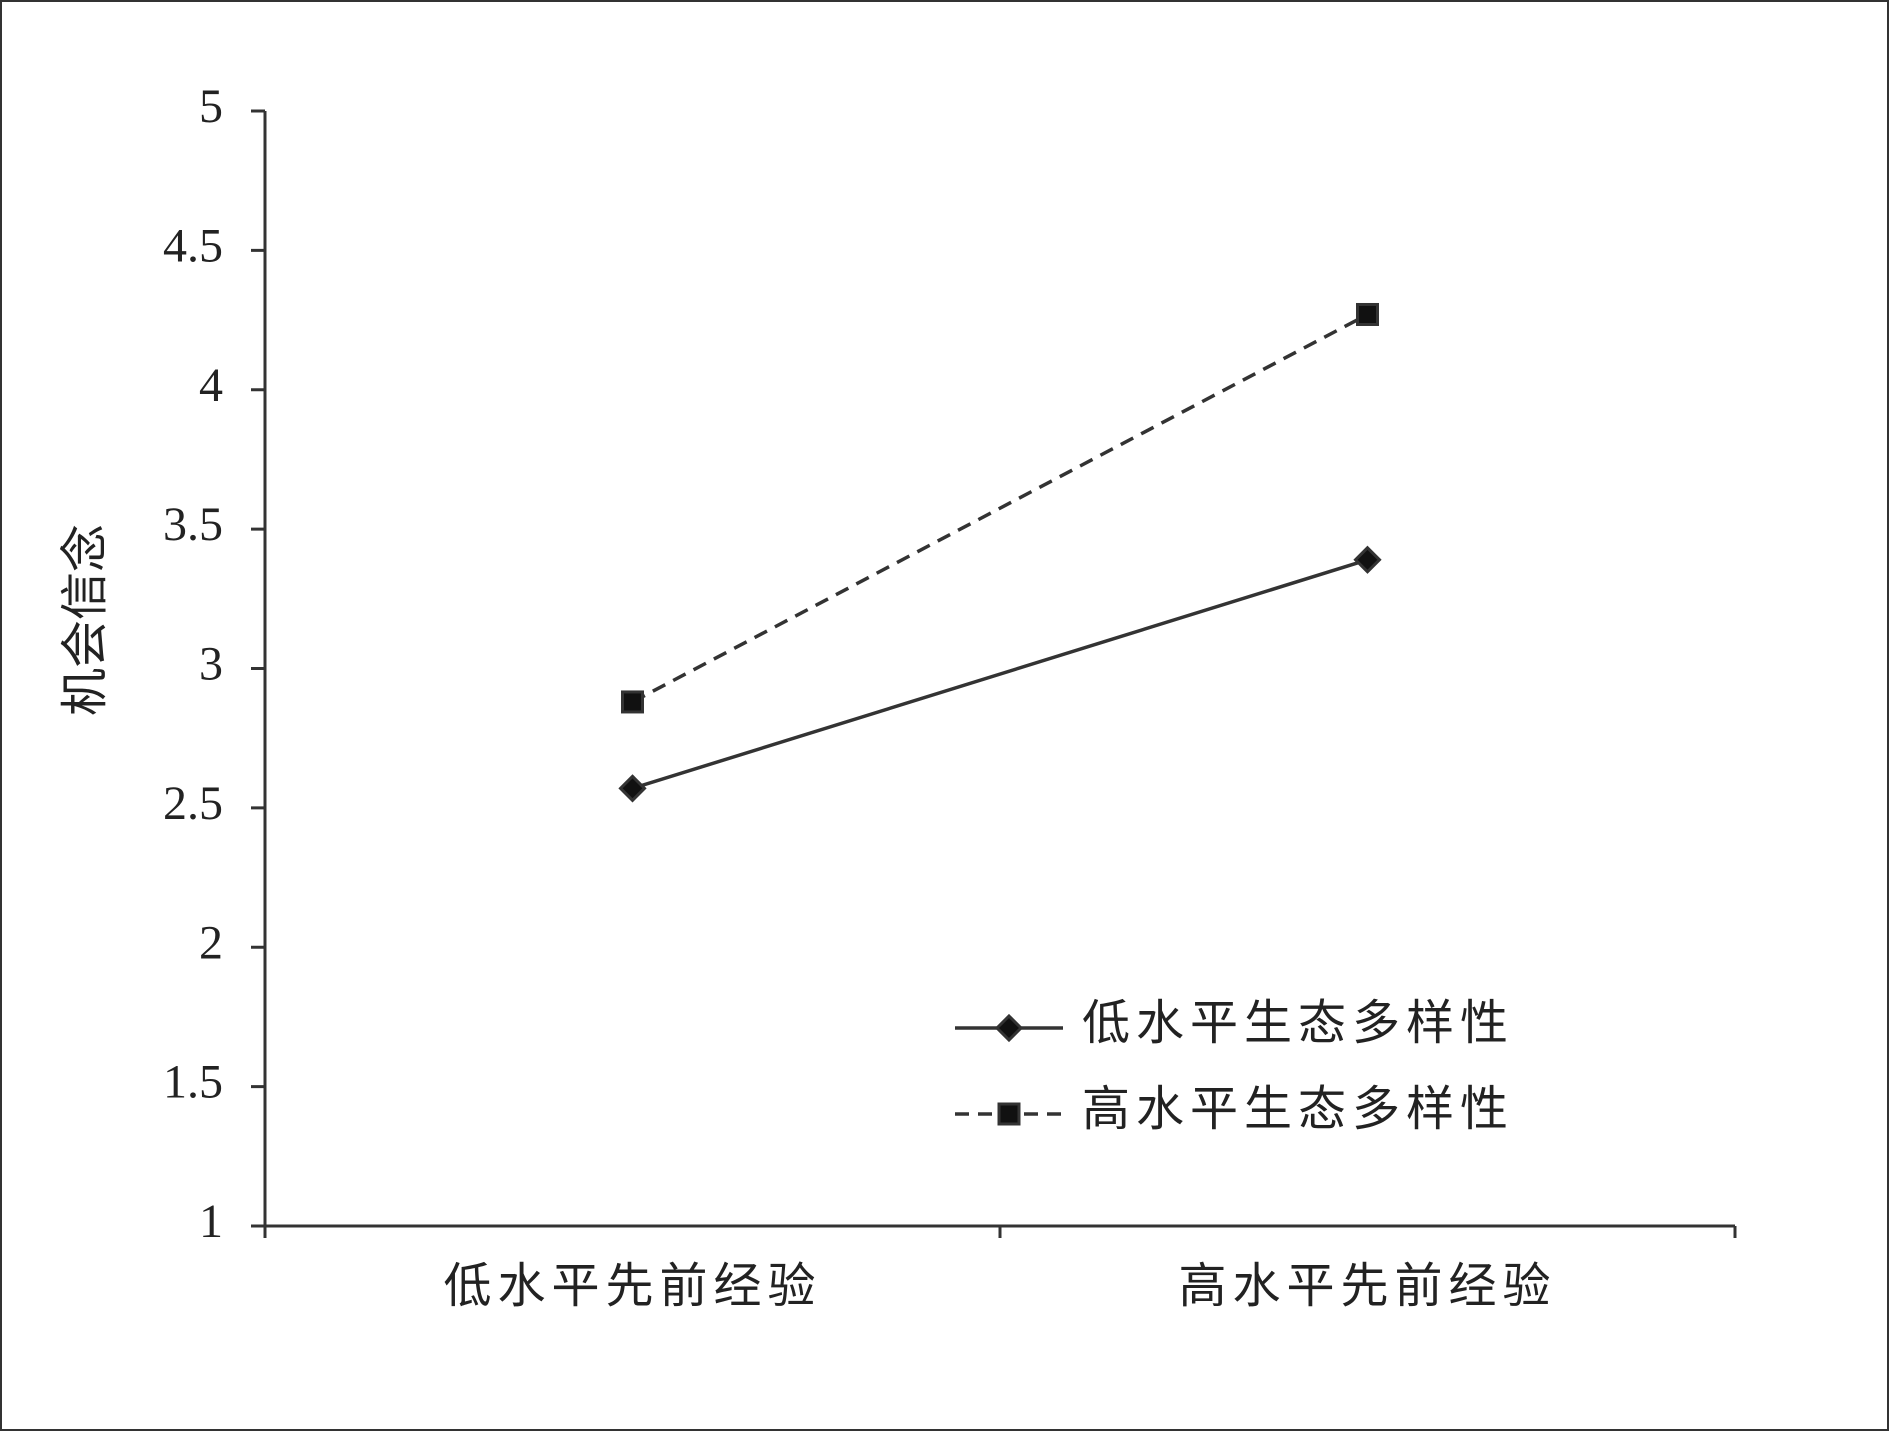  What do you see at coordinates (193, 803) in the screenshot?
I see `y-tick-label: 2.5` at bounding box center [193, 803].